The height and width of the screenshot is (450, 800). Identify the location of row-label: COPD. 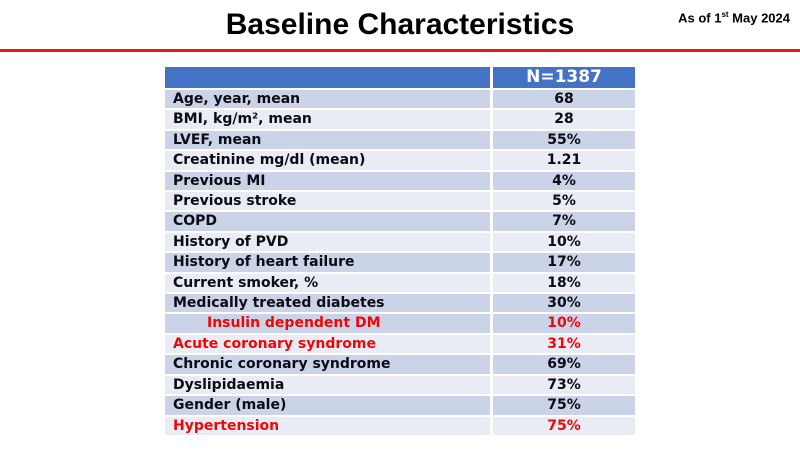
(329, 222).